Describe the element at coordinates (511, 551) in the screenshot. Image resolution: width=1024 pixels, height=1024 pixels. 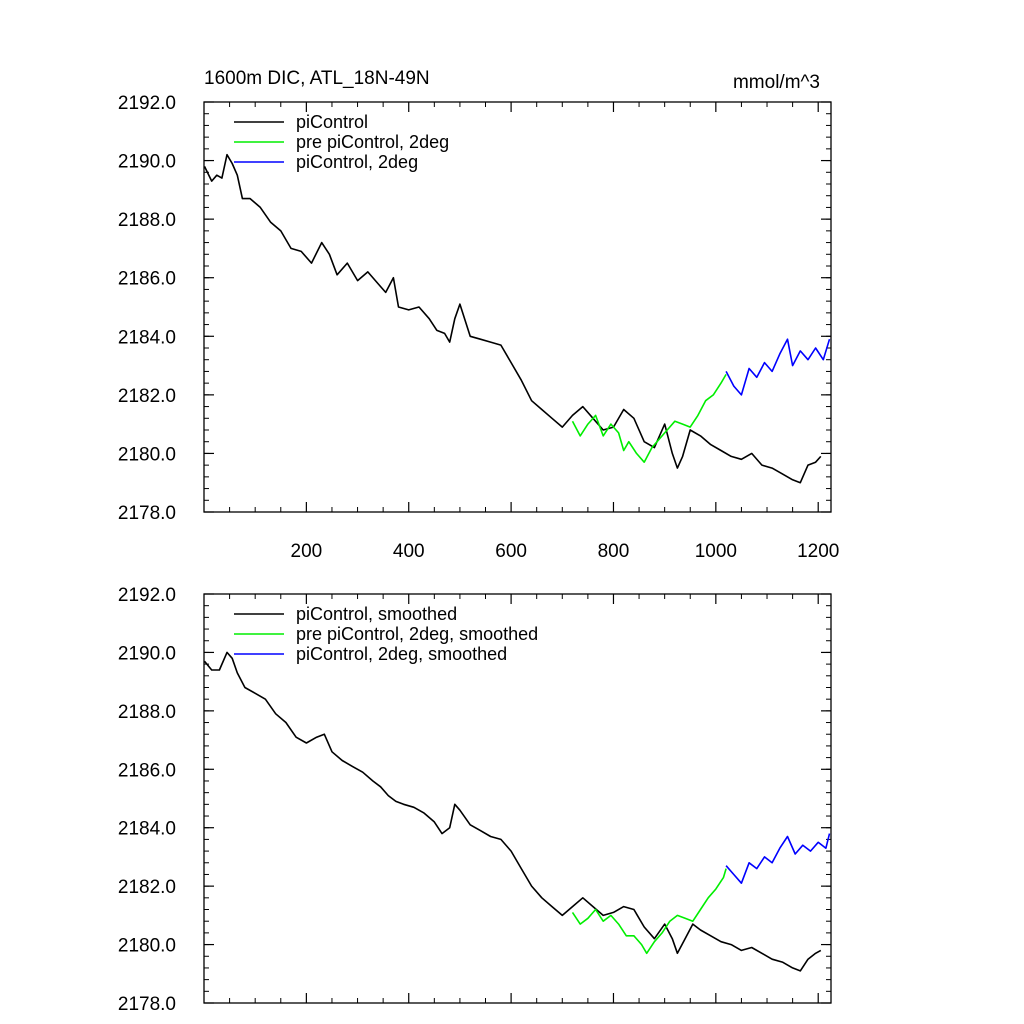
I see `top-xtick-label: 600` at that location.